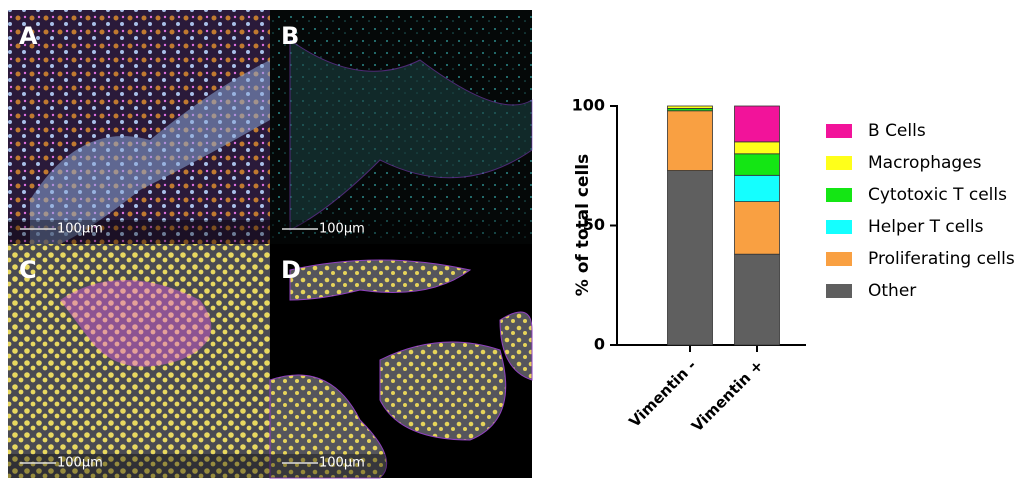 Image resolution: width=1032 pixels, height=492 pixels. What do you see at coordinates (401, 369) in the screenshot?
I see `image-d-tissue` at bounding box center [401, 369].